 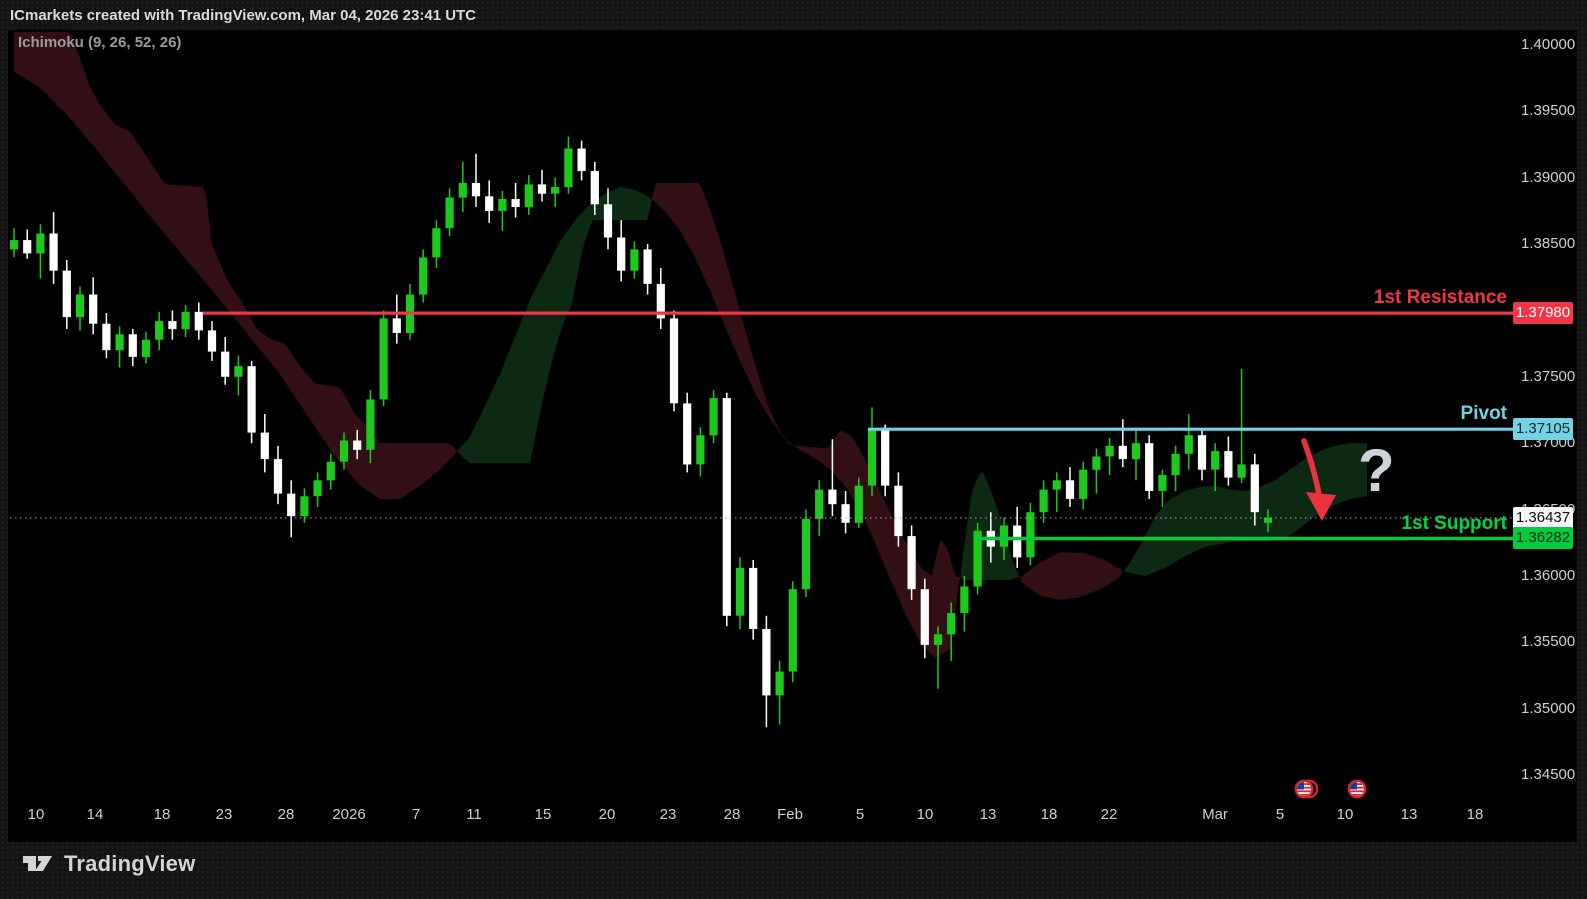 I want to click on price-tick-label: 1.39000, so click(x=1548, y=177).